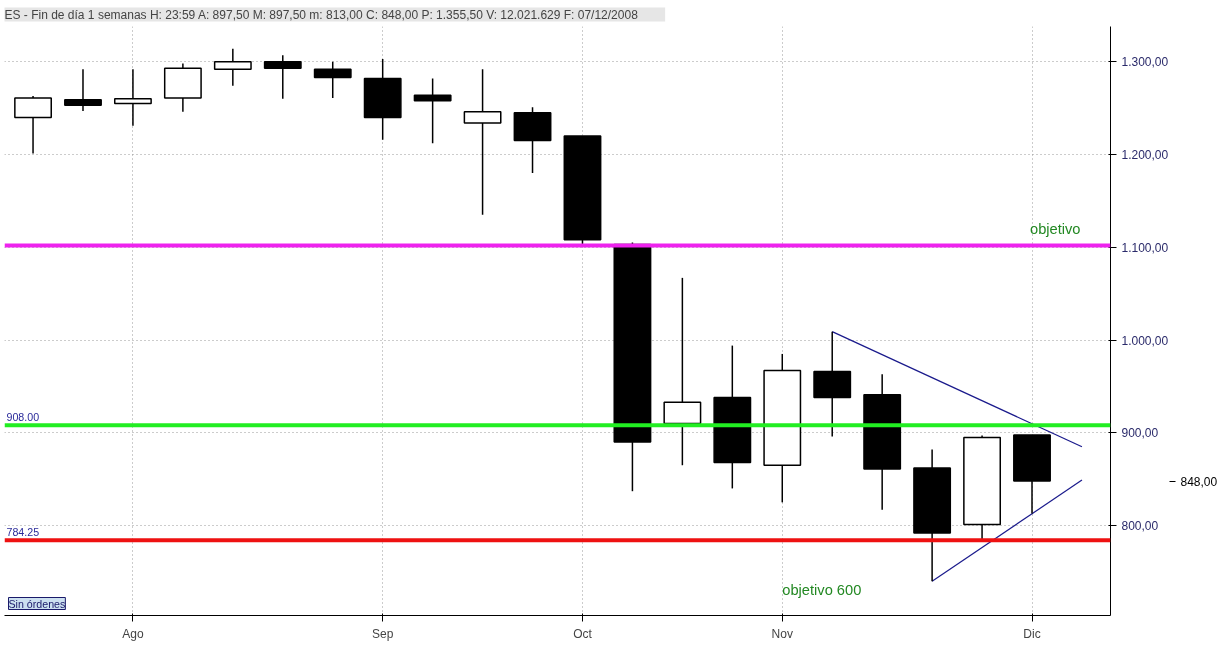 The width and height of the screenshot is (1224, 647). Describe the element at coordinates (1140, 433) in the screenshot. I see `y-tick-label: 900,00` at that location.